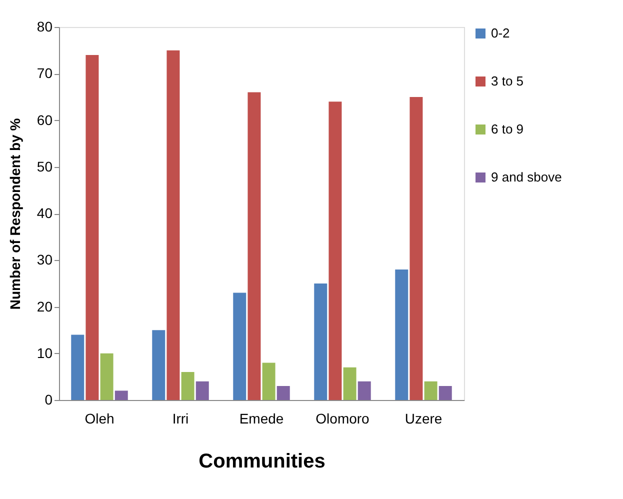 The width and height of the screenshot is (623, 499). I want to click on legend-label: 6 to 9, so click(507, 129).